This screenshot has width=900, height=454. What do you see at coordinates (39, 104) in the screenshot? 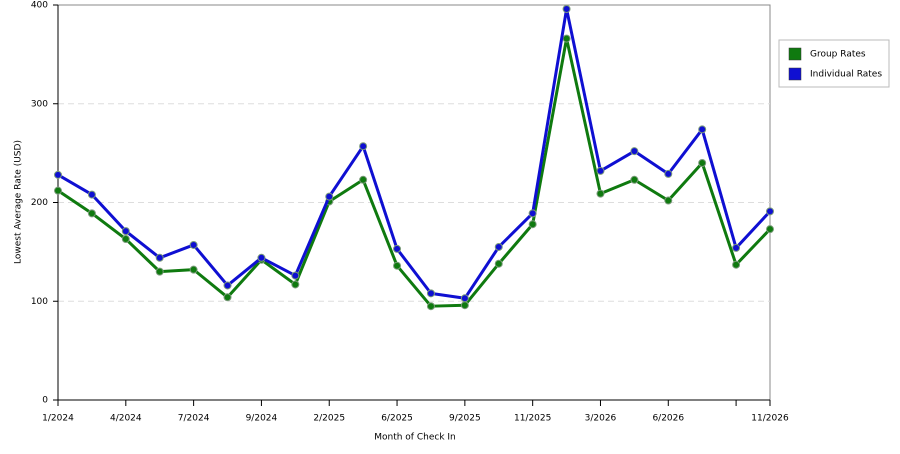
I see `y-tick-label: 300` at bounding box center [39, 104].